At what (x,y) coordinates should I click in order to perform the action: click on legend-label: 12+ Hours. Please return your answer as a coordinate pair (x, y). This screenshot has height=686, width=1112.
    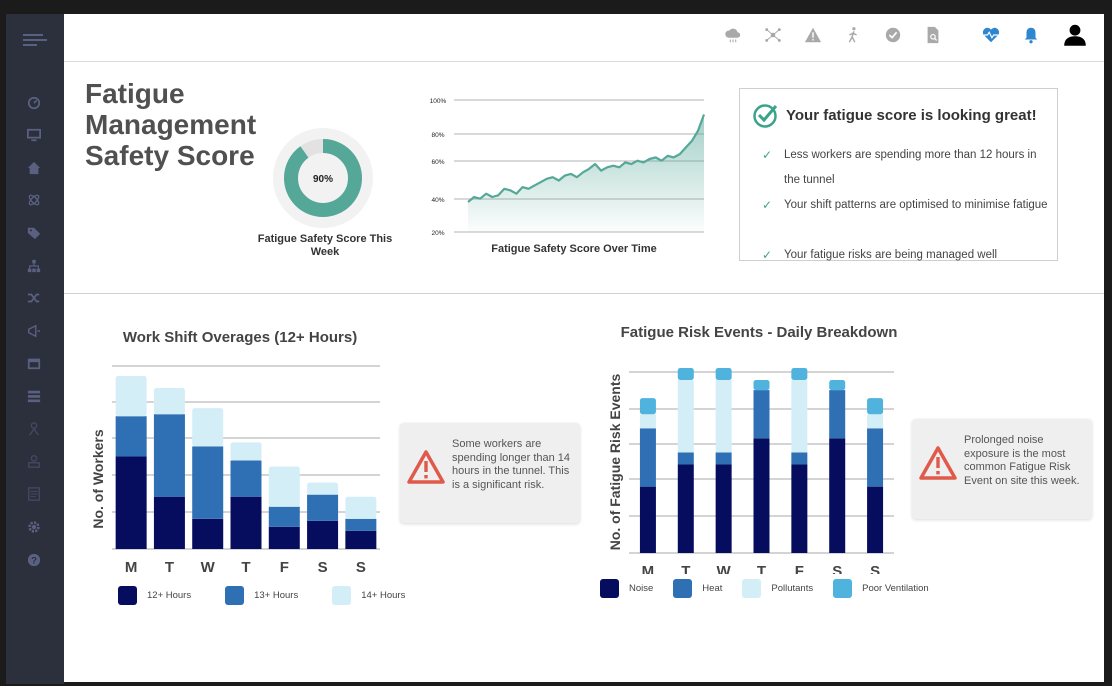
    Looking at the image, I should click on (169, 595).